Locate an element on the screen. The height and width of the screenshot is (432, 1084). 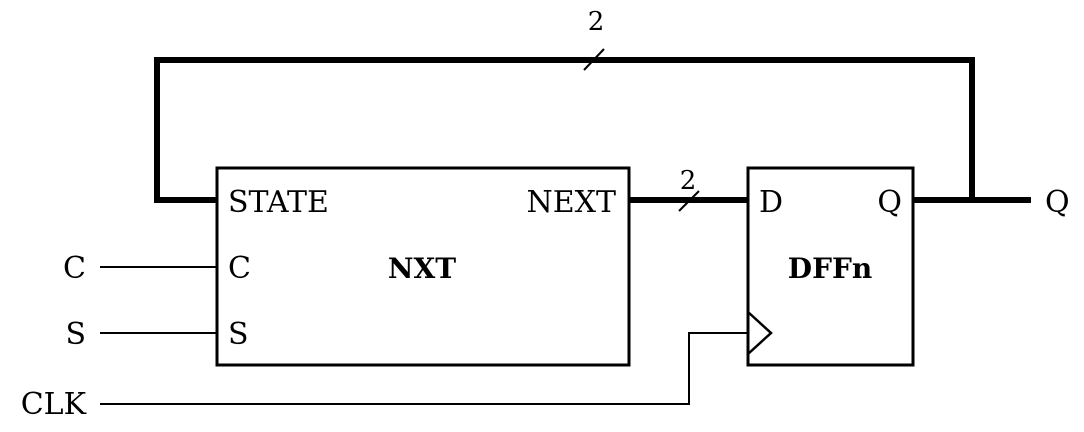
next-bus-width-label: 2 is located at coordinates (688, 181).